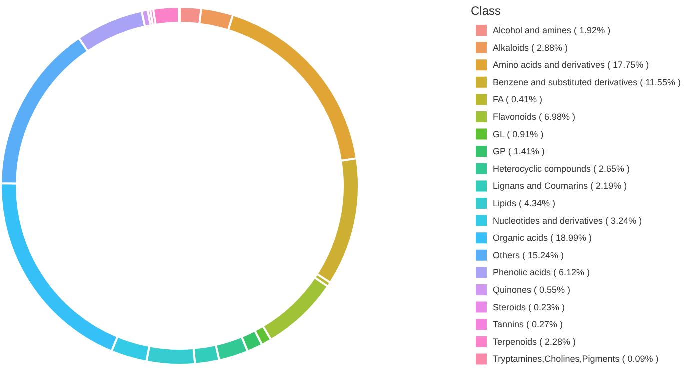  What do you see at coordinates (486, 11) in the screenshot?
I see `legend-title: Class` at bounding box center [486, 11].